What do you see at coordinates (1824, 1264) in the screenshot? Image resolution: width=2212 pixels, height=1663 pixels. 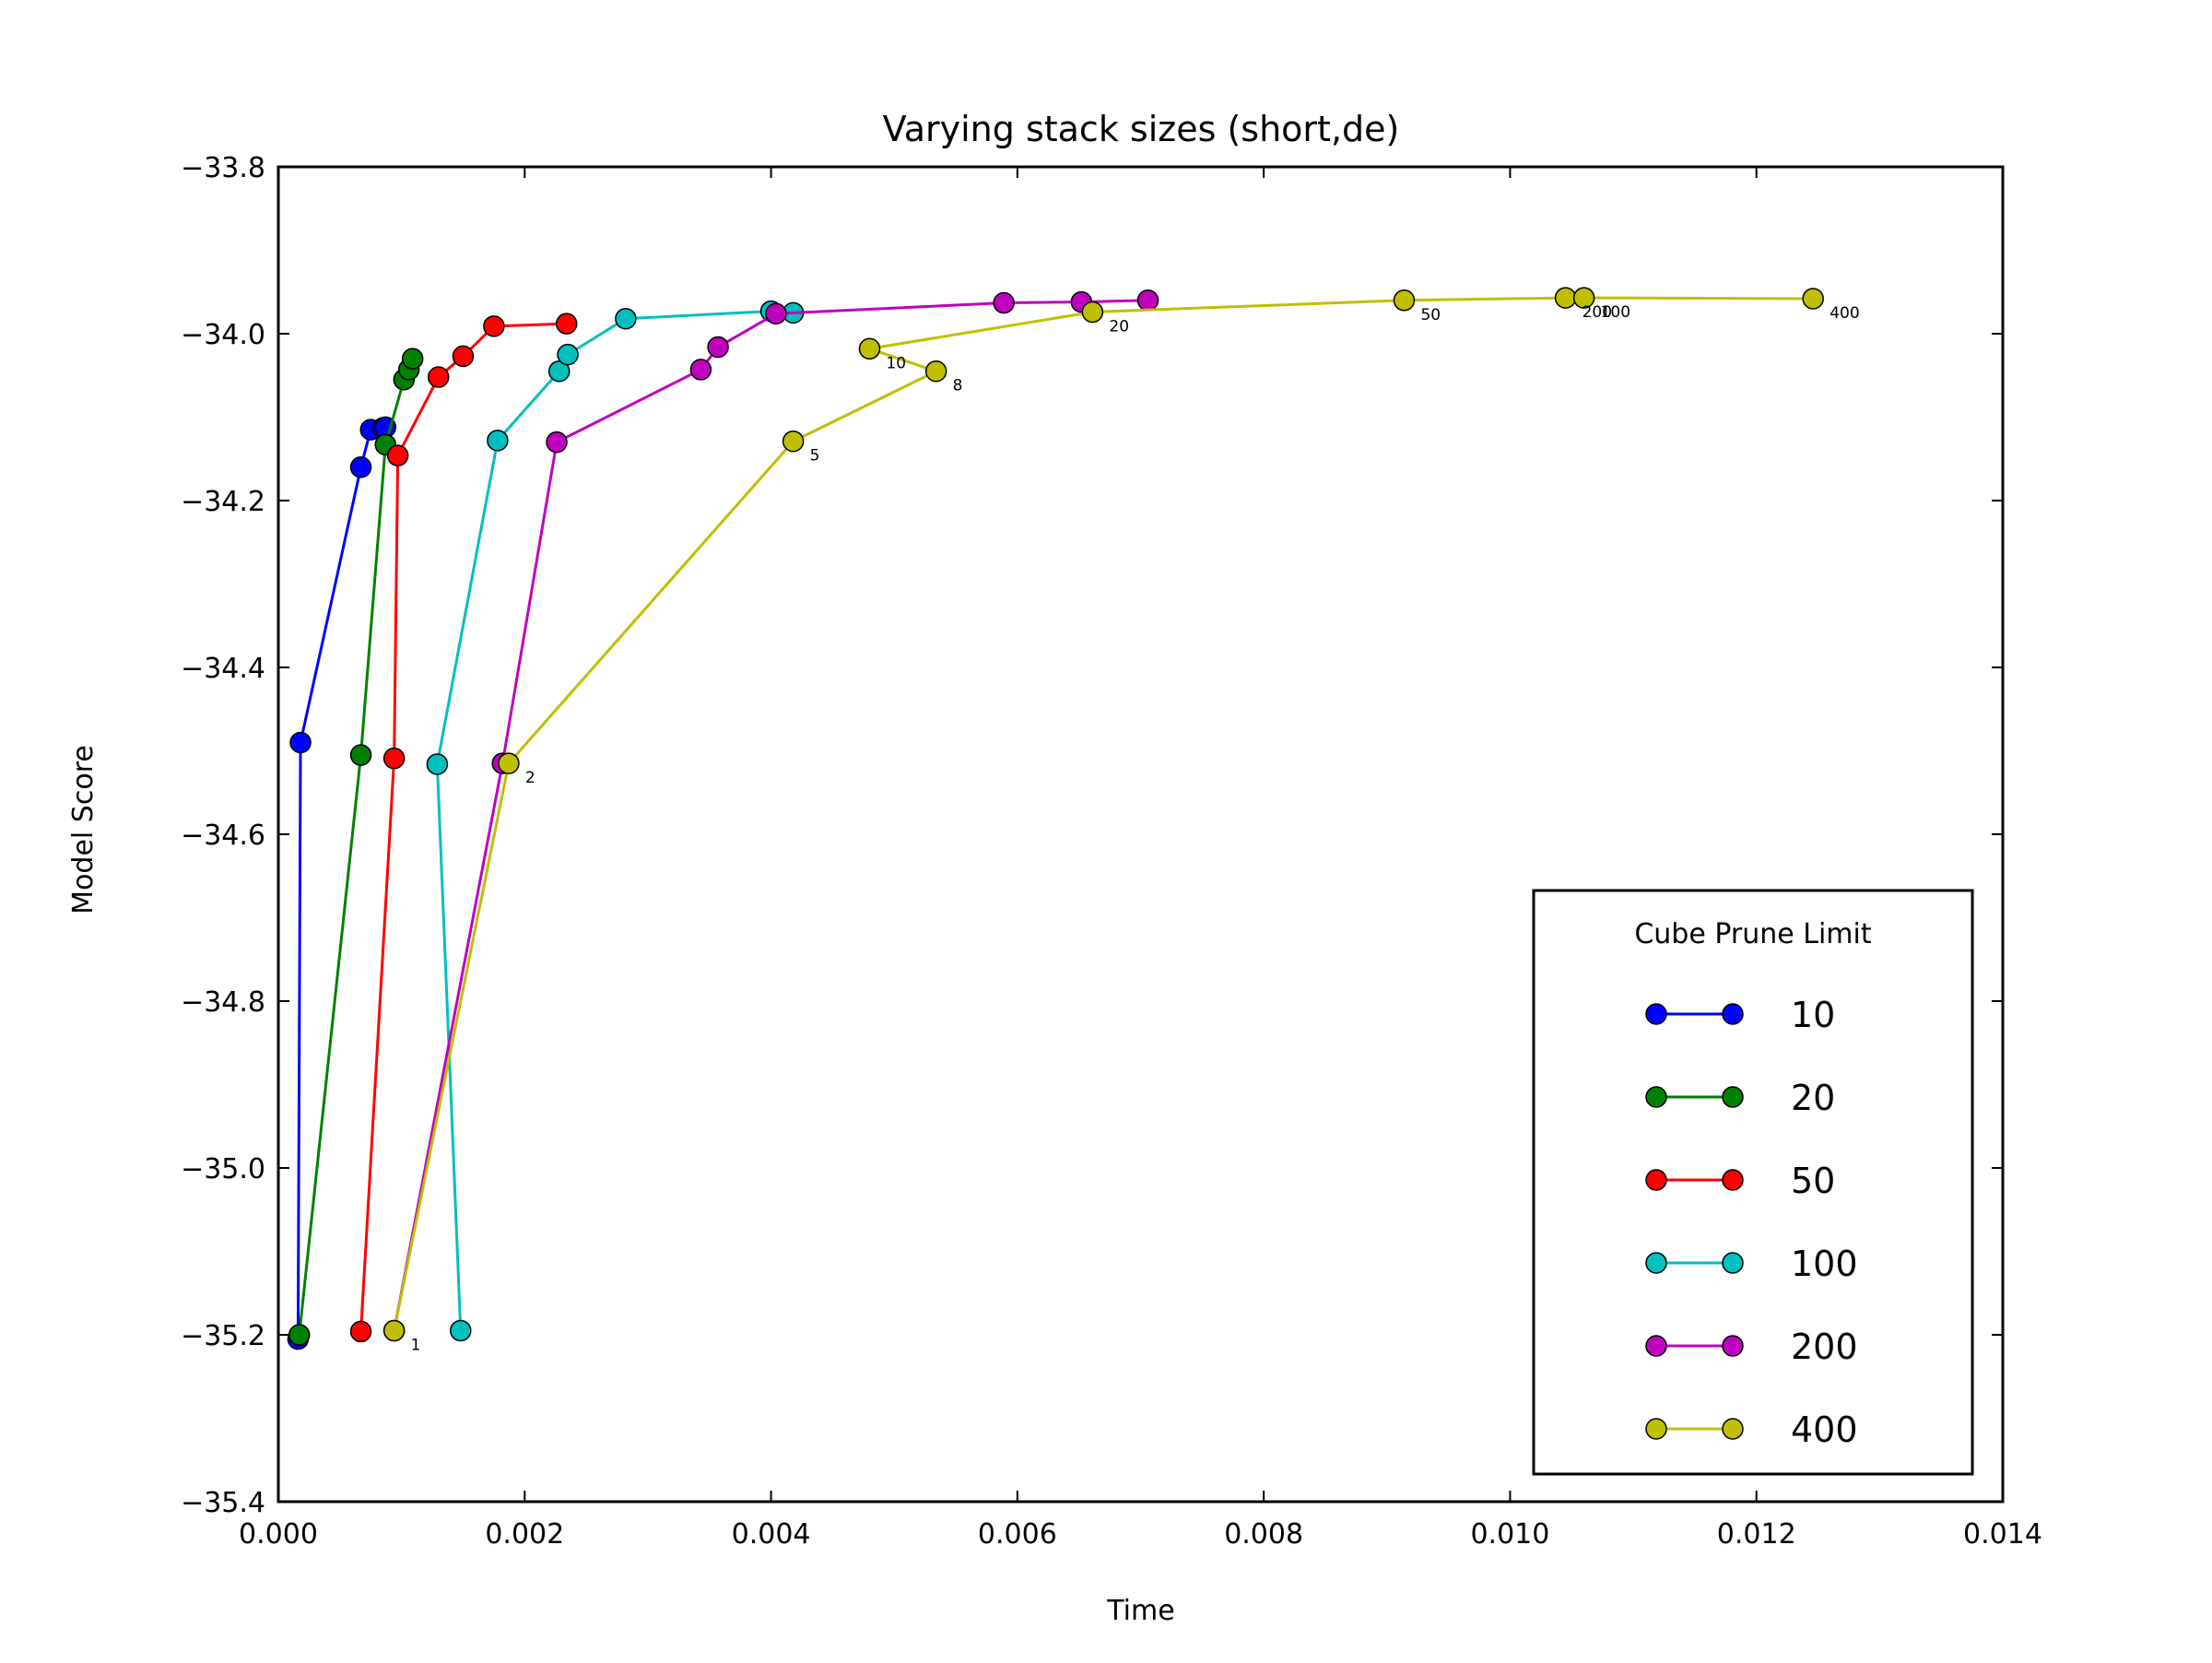 I see `legend-label: 100` at bounding box center [1824, 1264].